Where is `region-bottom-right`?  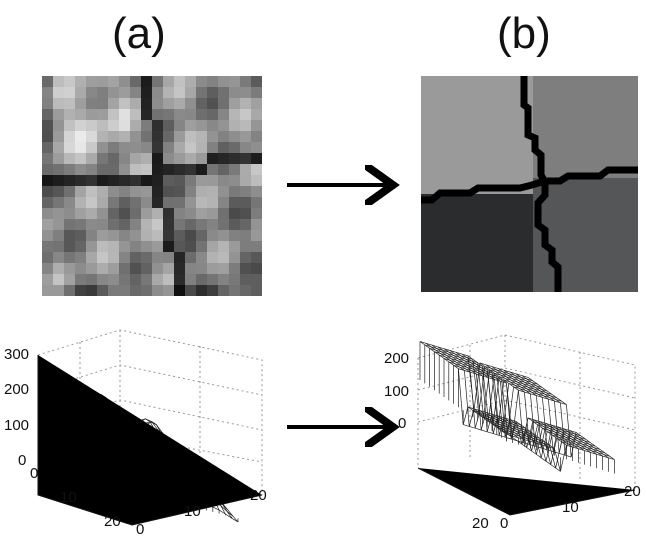
region-bottom-right is located at coordinates (585, 235).